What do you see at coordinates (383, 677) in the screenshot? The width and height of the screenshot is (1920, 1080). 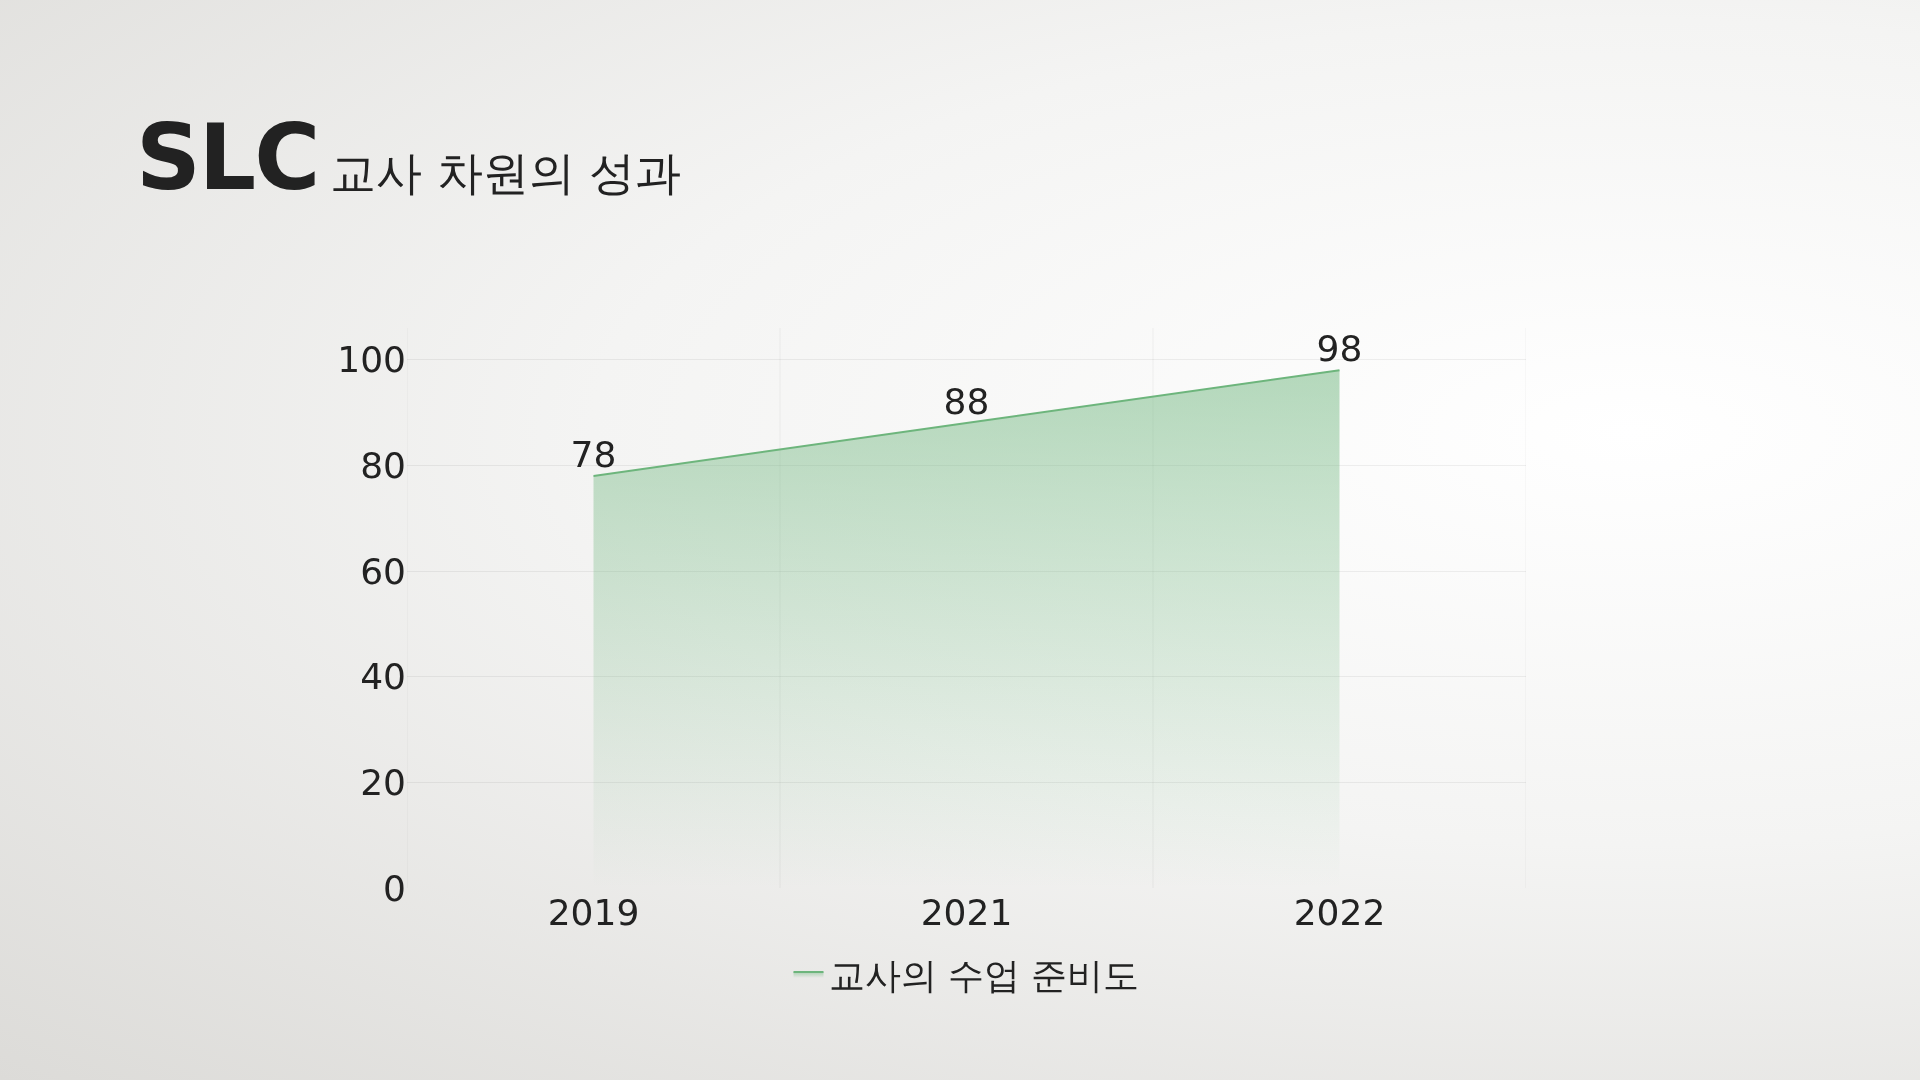 I see `y-tick-label: 40` at bounding box center [383, 677].